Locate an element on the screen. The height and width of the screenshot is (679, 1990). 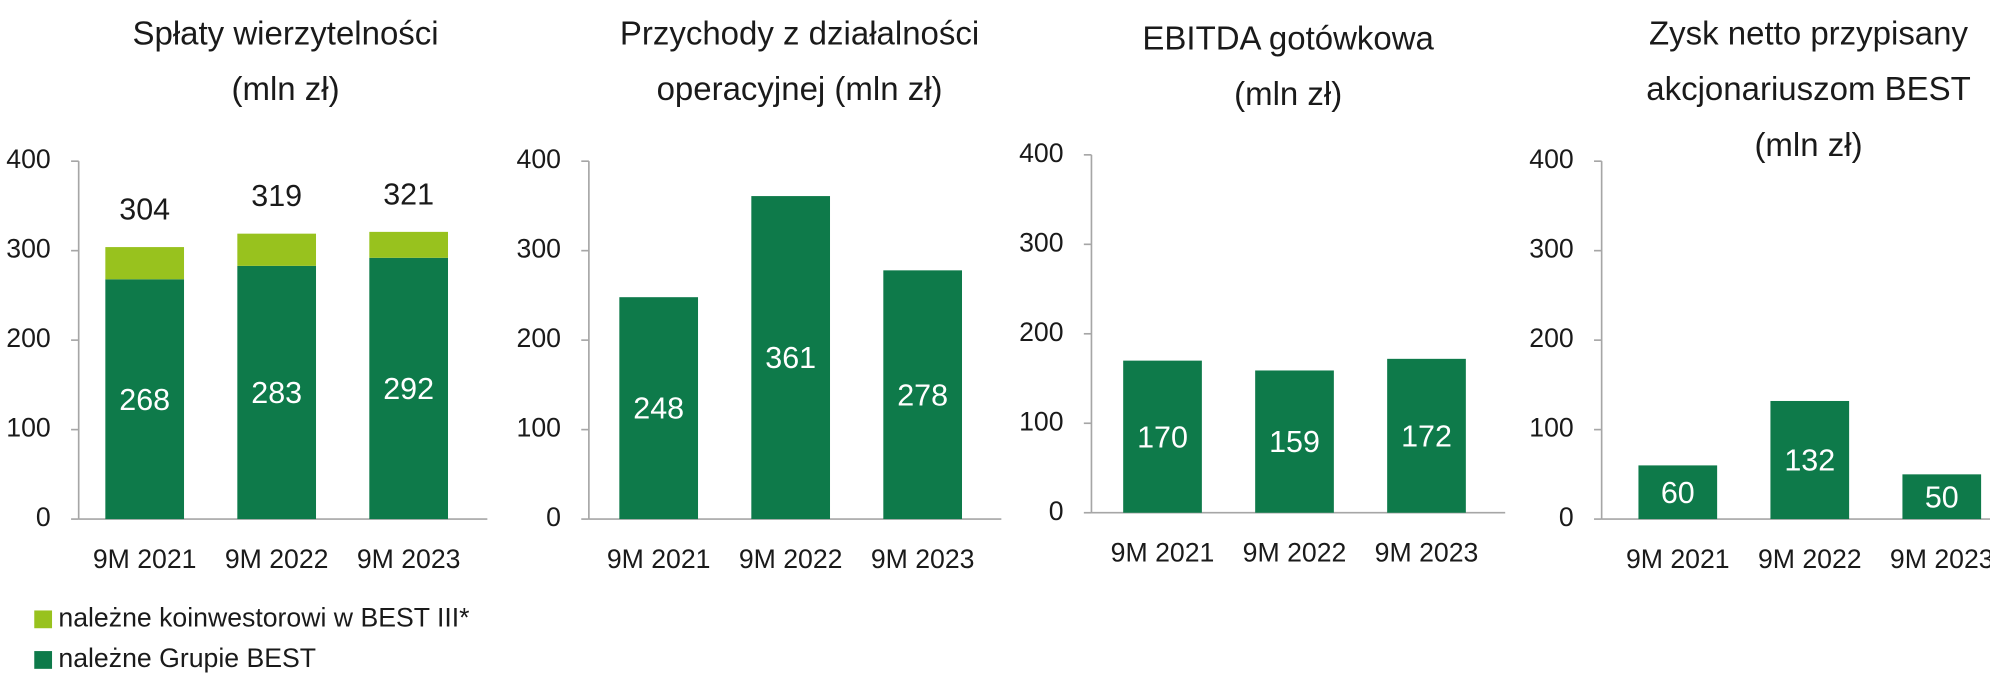
chart-title: EBITDA gotówkowa is located at coordinates (1288, 37).